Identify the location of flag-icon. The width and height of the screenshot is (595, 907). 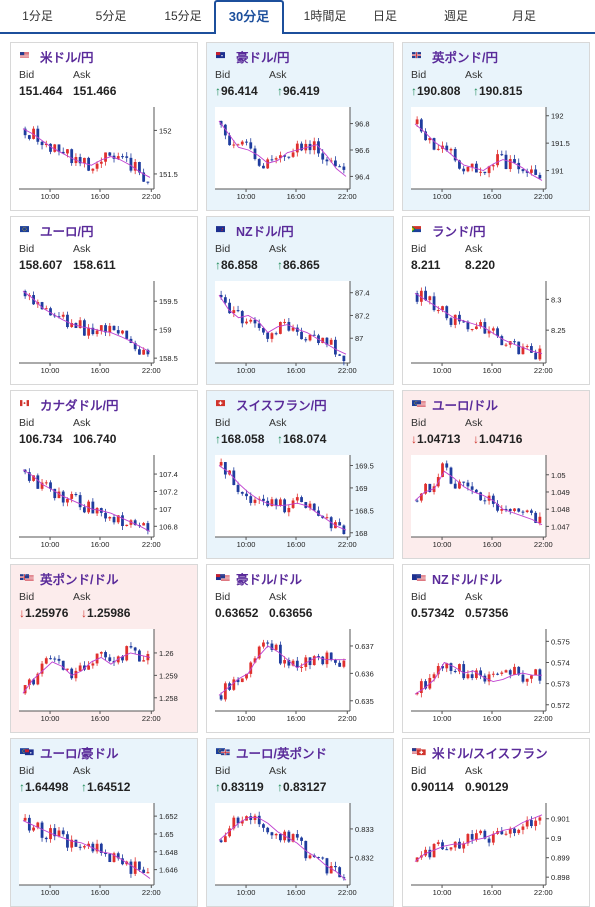
(220, 55).